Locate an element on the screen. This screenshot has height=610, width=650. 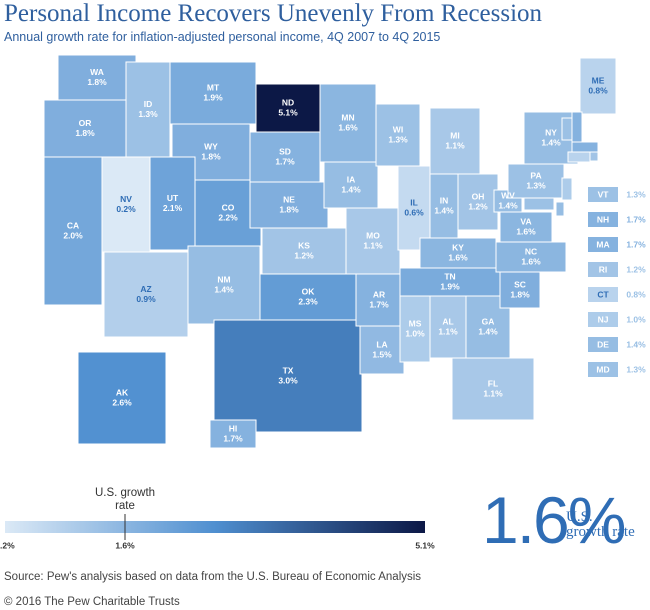
state-abbr: AL is located at coordinates (447, 321).